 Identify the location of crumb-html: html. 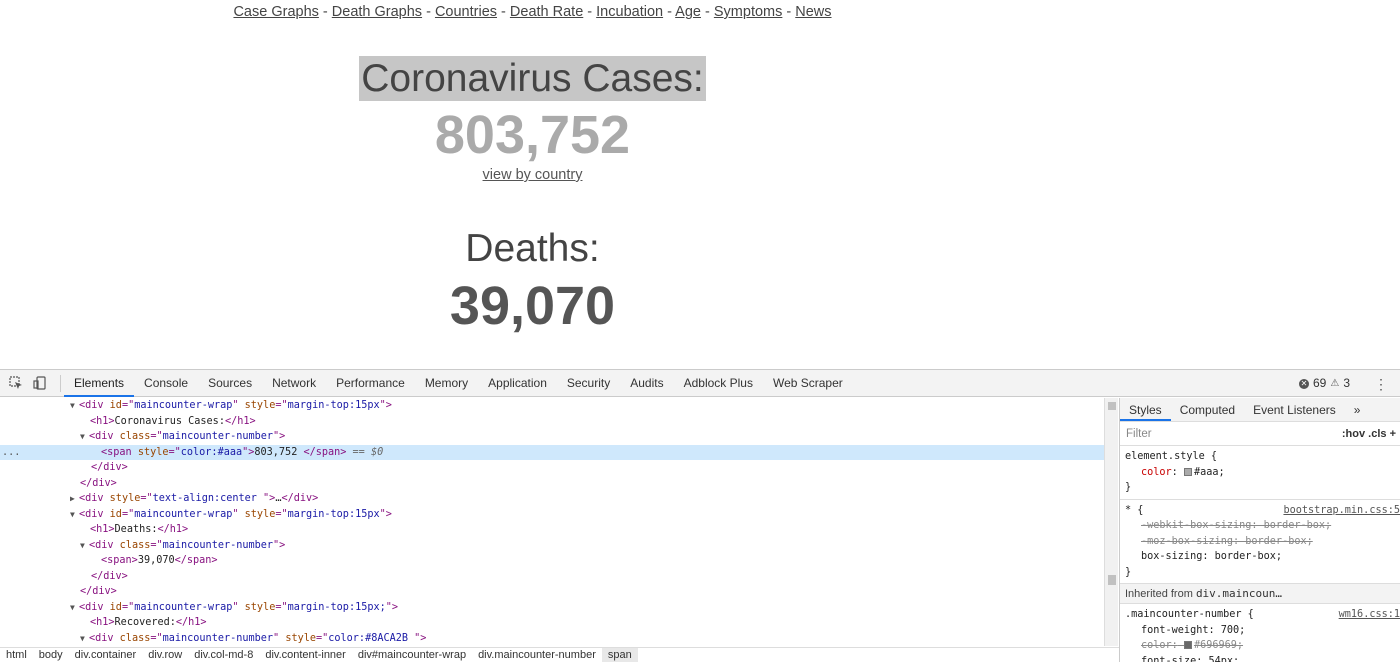
(16, 655).